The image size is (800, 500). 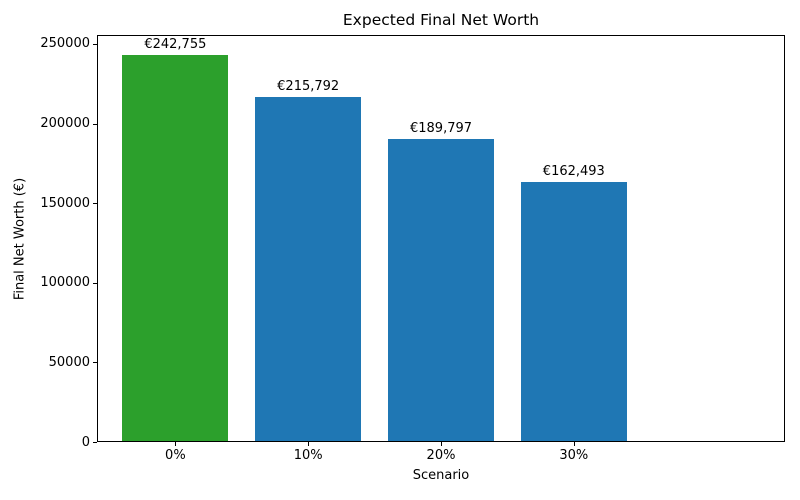 What do you see at coordinates (69, 362) in the screenshot?
I see `y-tick-label: 50000` at bounding box center [69, 362].